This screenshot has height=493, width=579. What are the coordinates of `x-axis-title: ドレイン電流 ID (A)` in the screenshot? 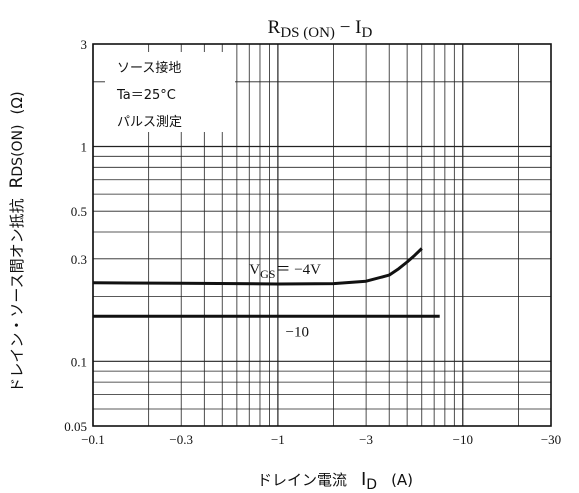 It's located at (335, 481).